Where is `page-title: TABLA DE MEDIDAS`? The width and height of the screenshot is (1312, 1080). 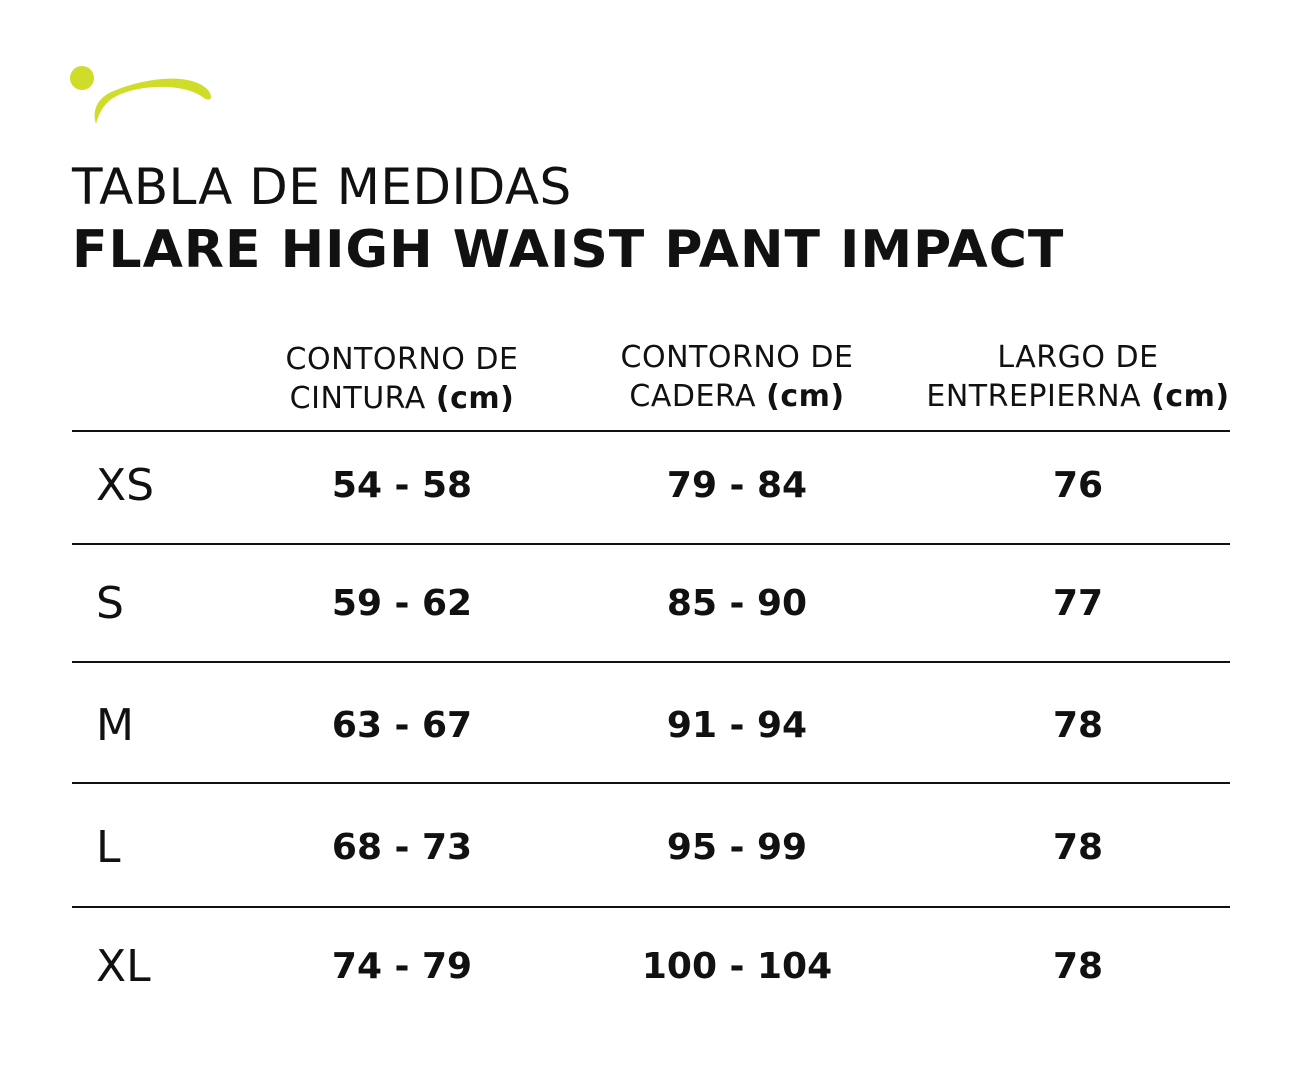 page-title: TABLA DE MEDIDAS is located at coordinates (322, 187).